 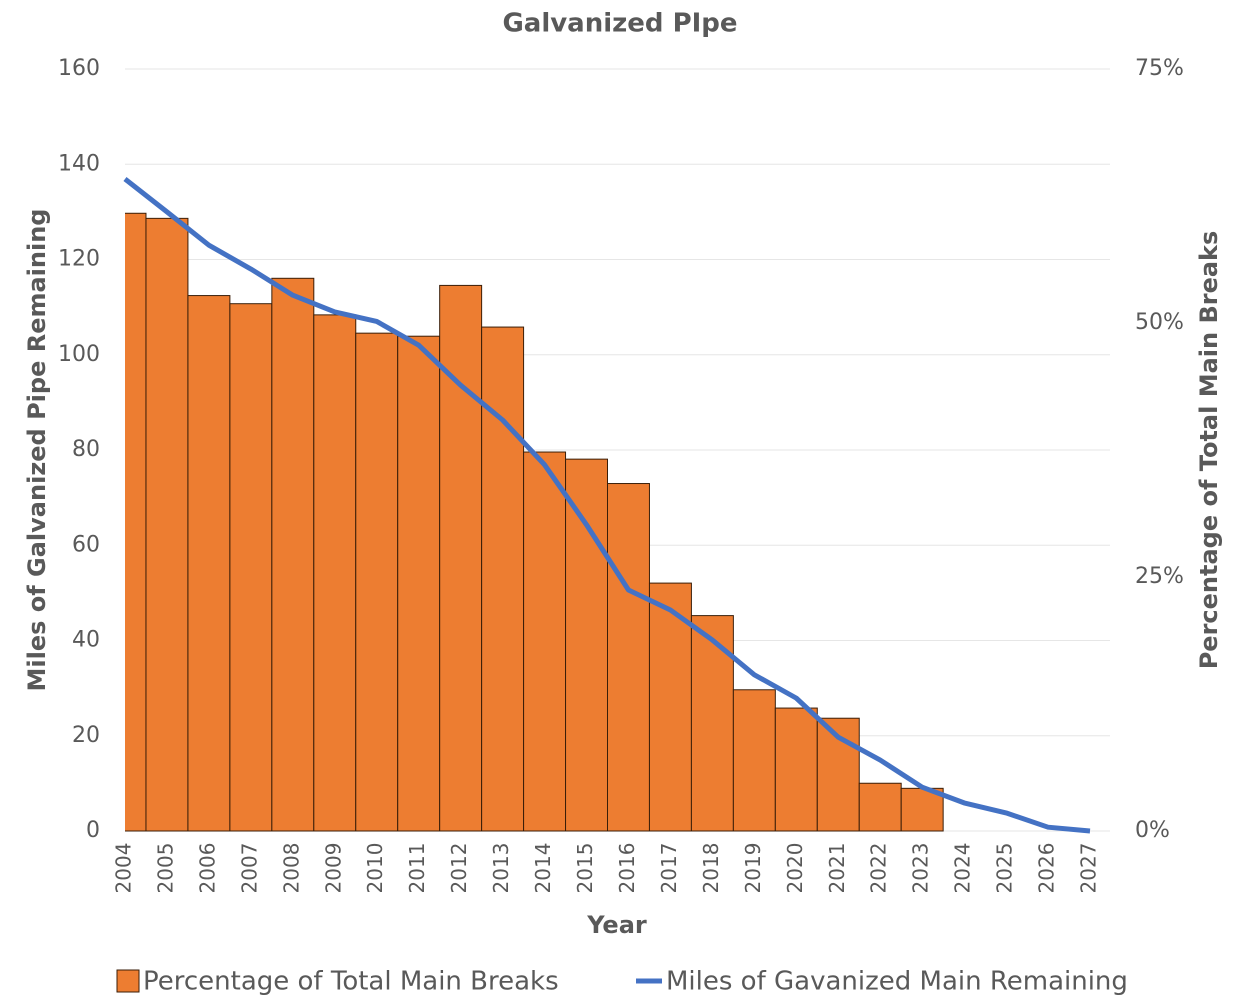 I want to click on y2-tick-label: 75%, so click(x=1159, y=68).